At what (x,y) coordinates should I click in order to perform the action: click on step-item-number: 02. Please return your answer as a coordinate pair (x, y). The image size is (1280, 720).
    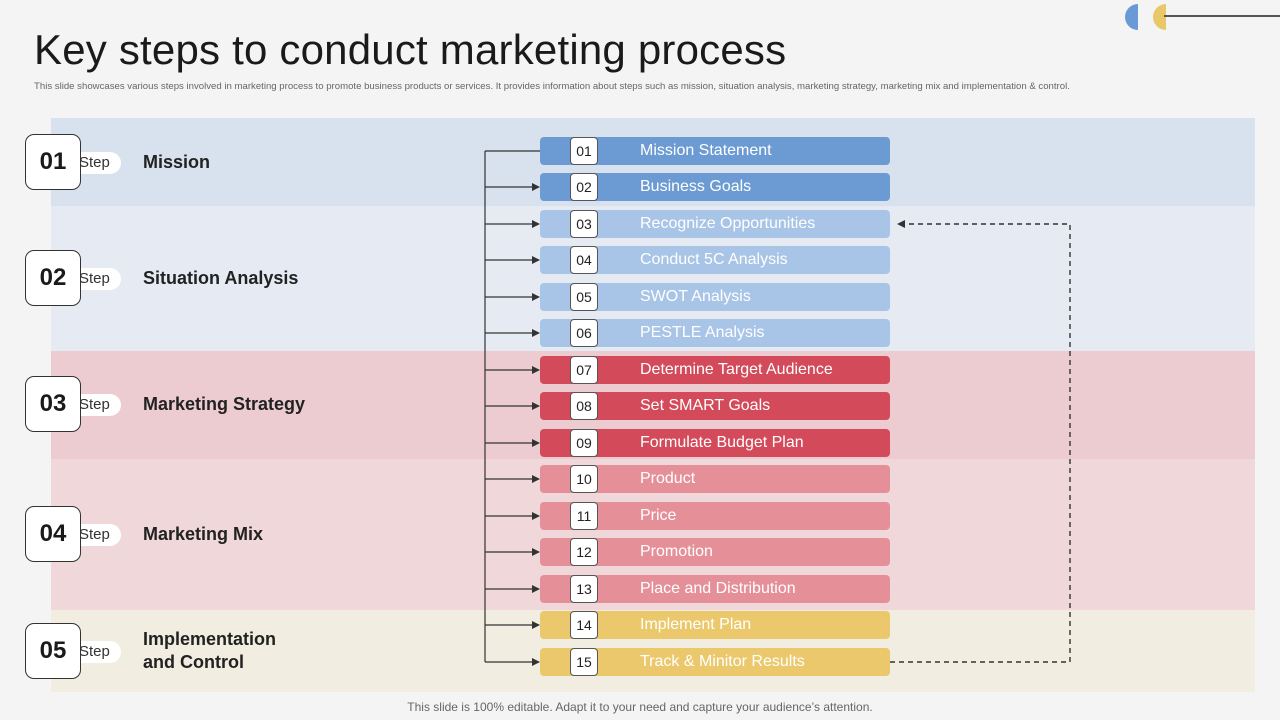
    Looking at the image, I should click on (584, 187).